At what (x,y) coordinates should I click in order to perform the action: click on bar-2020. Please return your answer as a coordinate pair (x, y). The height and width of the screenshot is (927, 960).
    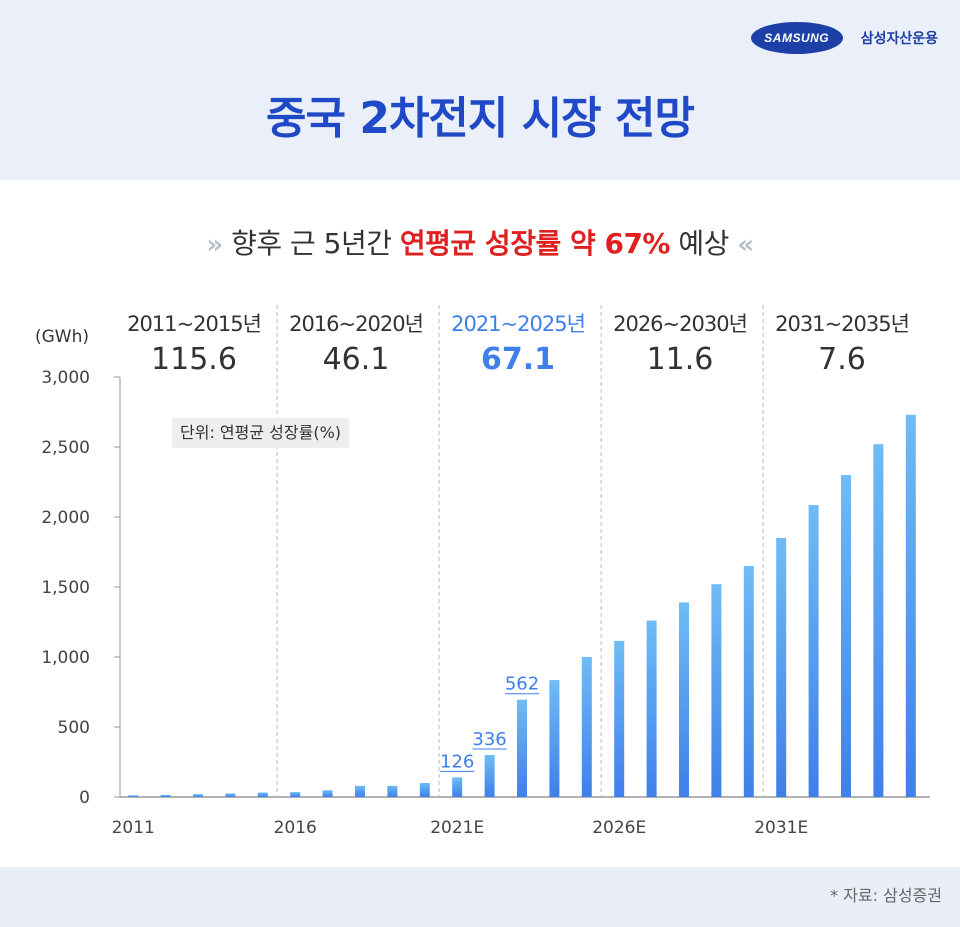
    Looking at the image, I should click on (424, 790).